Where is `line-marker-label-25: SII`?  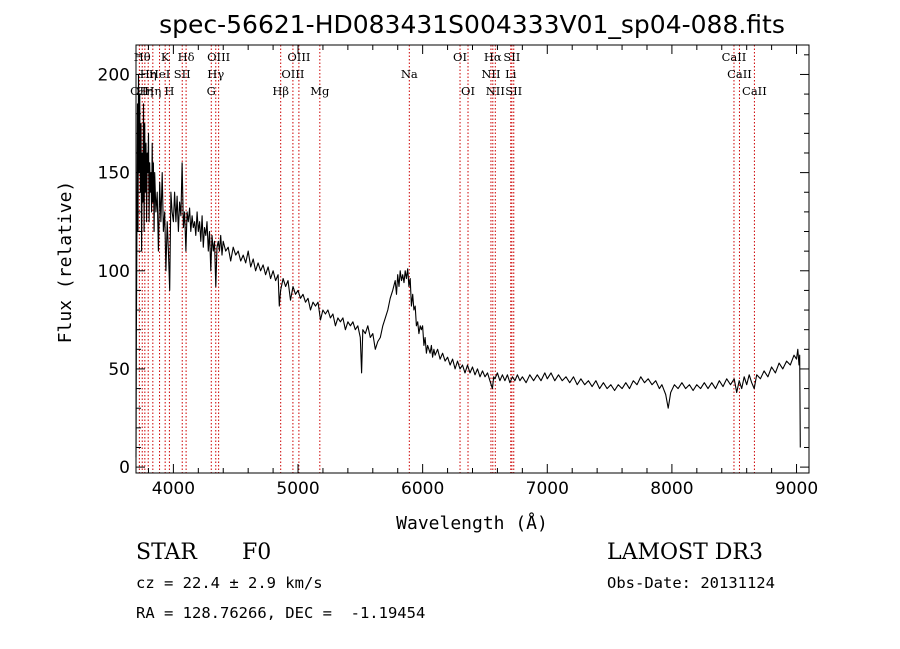 line-marker-label-25: SII is located at coordinates (513, 91).